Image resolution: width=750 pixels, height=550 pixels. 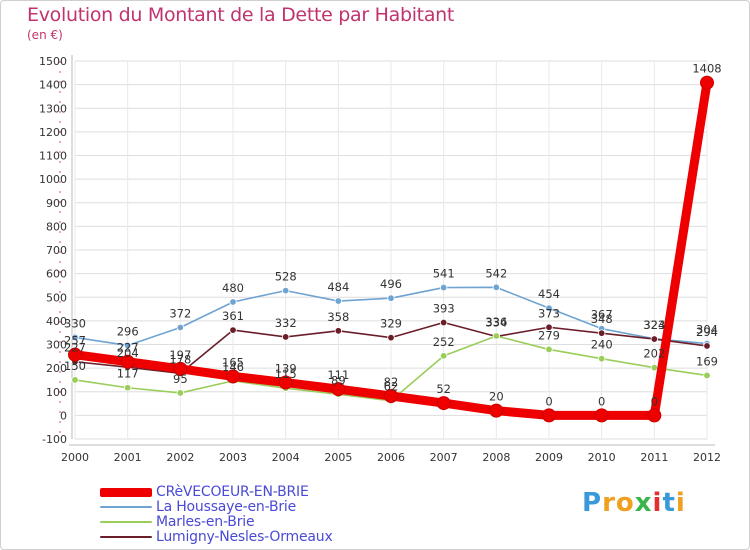 What do you see at coordinates (602, 315) in the screenshot?
I see `data-label: 367` at bounding box center [602, 315].